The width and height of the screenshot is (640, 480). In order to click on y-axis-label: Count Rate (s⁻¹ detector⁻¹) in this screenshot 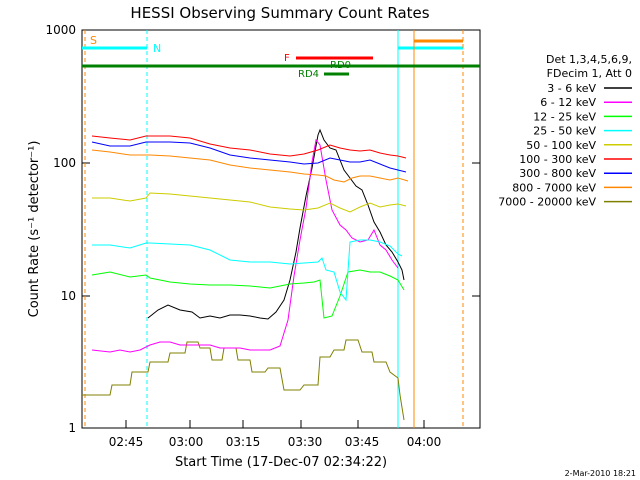, I will do `click(34, 229)`.